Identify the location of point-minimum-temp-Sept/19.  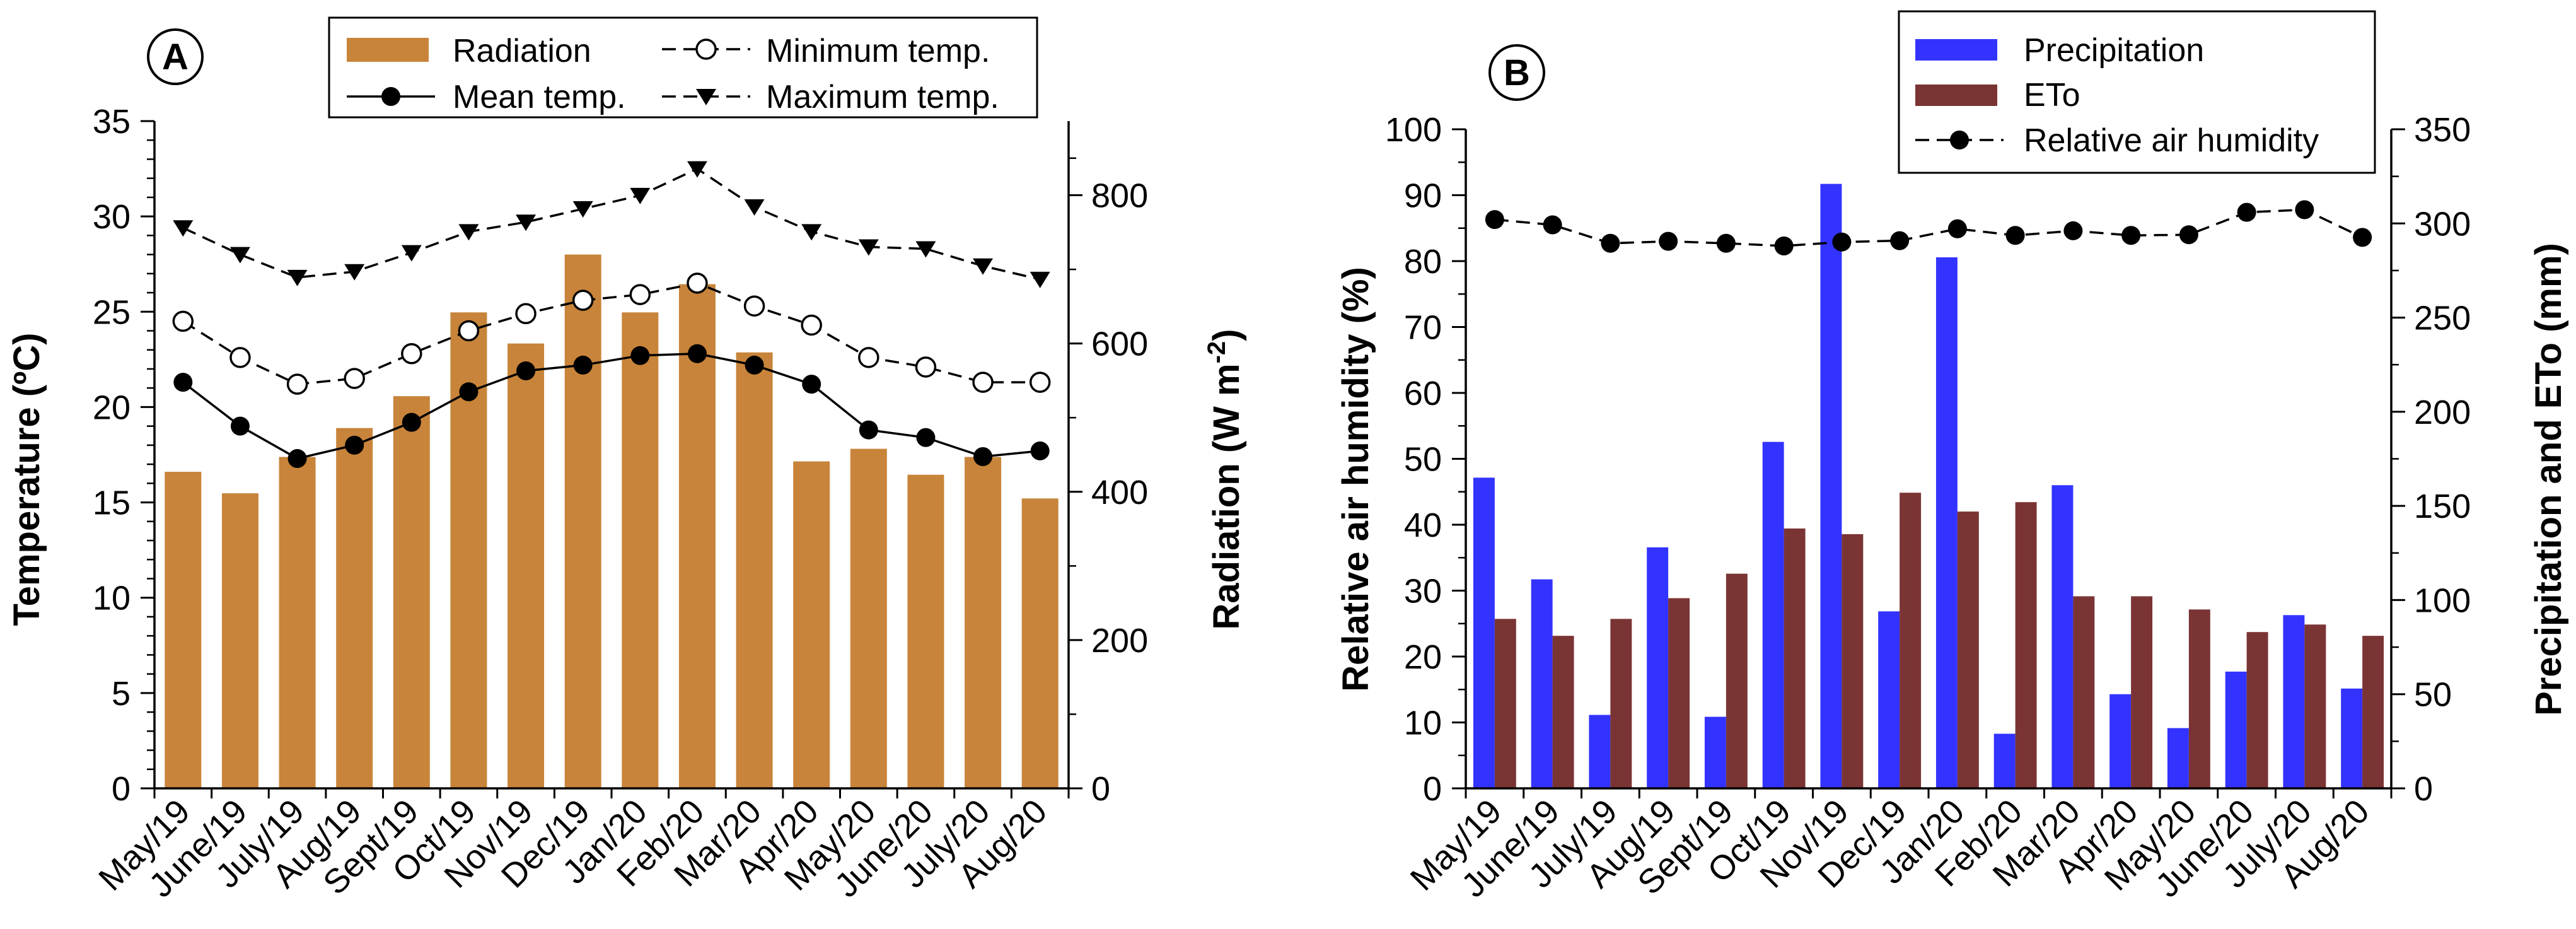
(411, 354).